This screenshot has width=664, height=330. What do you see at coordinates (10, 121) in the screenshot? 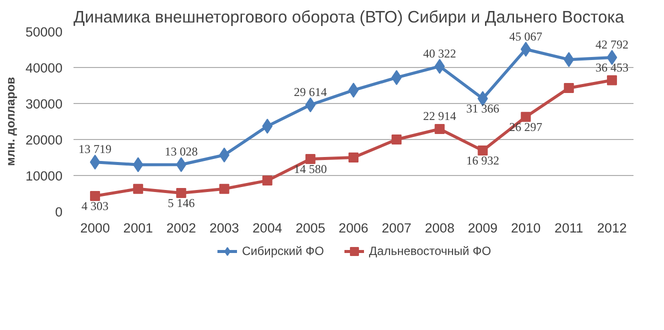
I see `y-axis-title: млн. долларов` at bounding box center [10, 121].